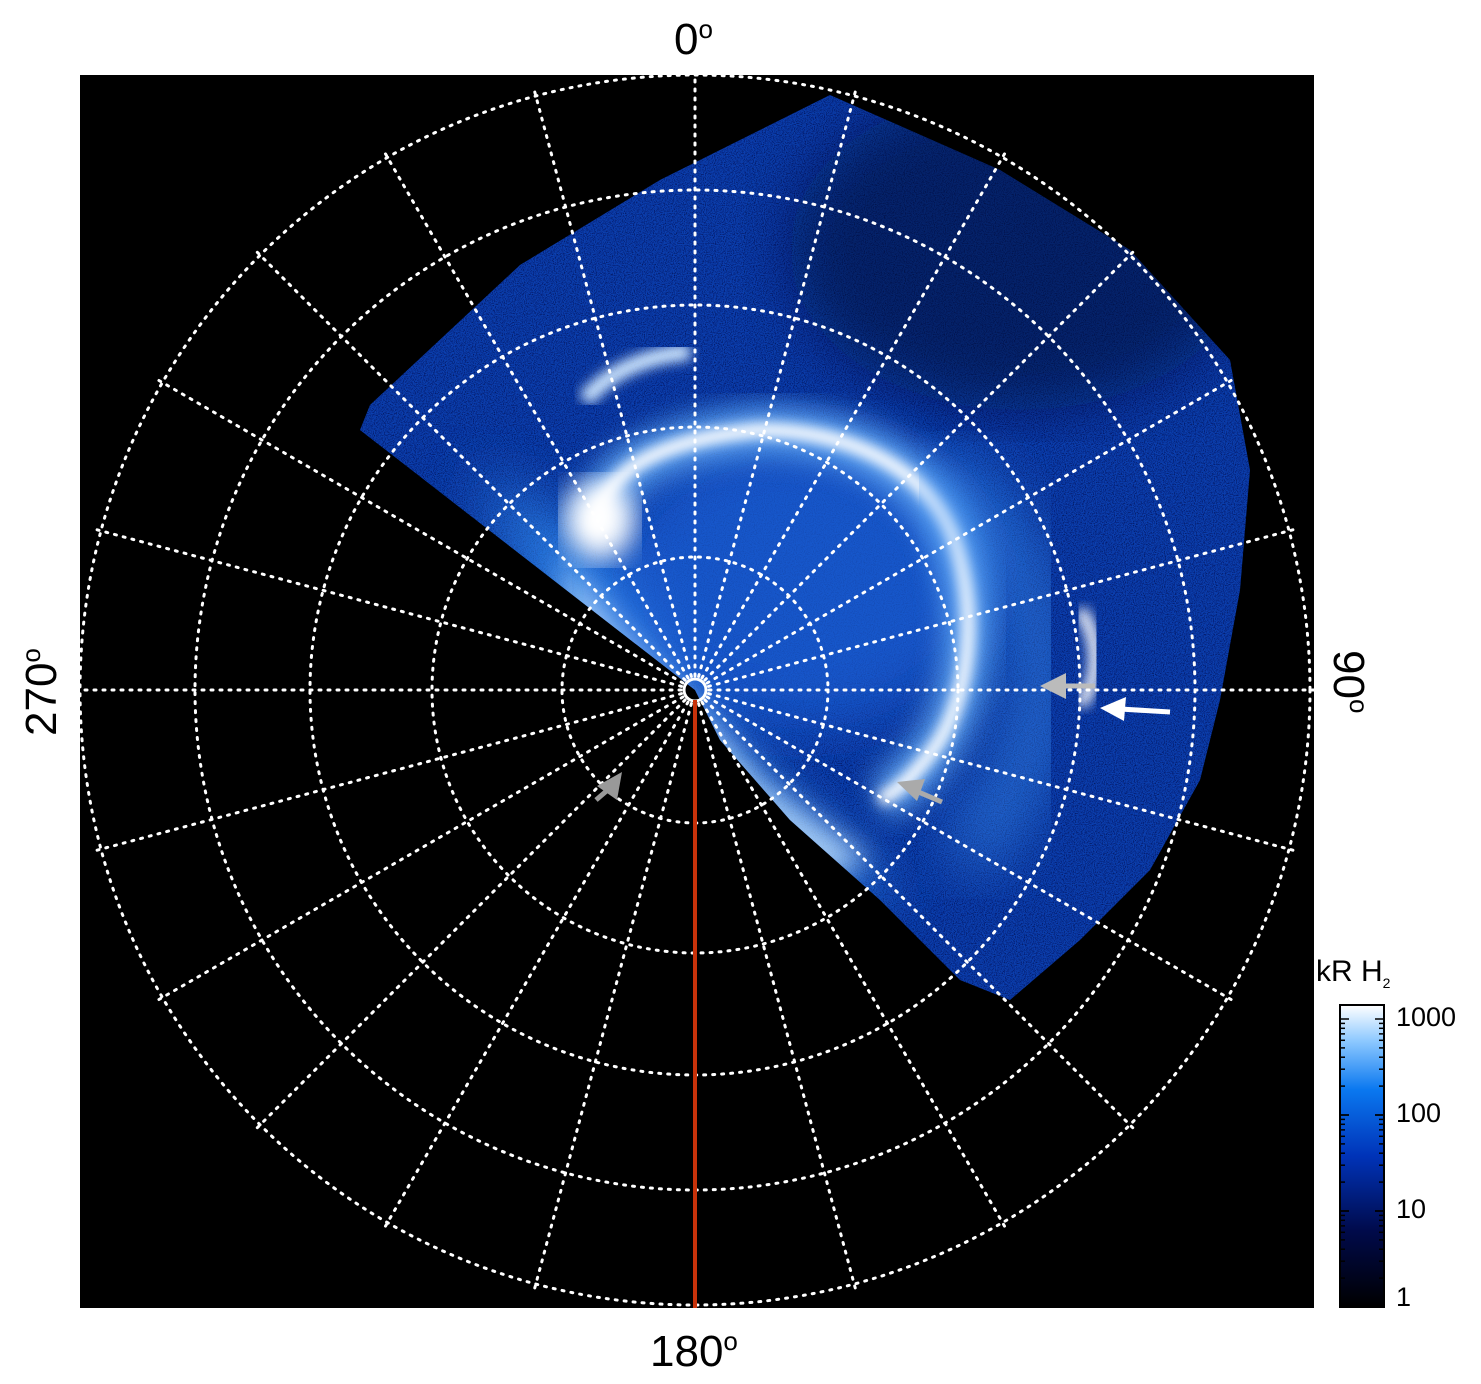 The image size is (1481, 1384). I want to click on colorbar-tick-10: 10, so click(1411, 1209).